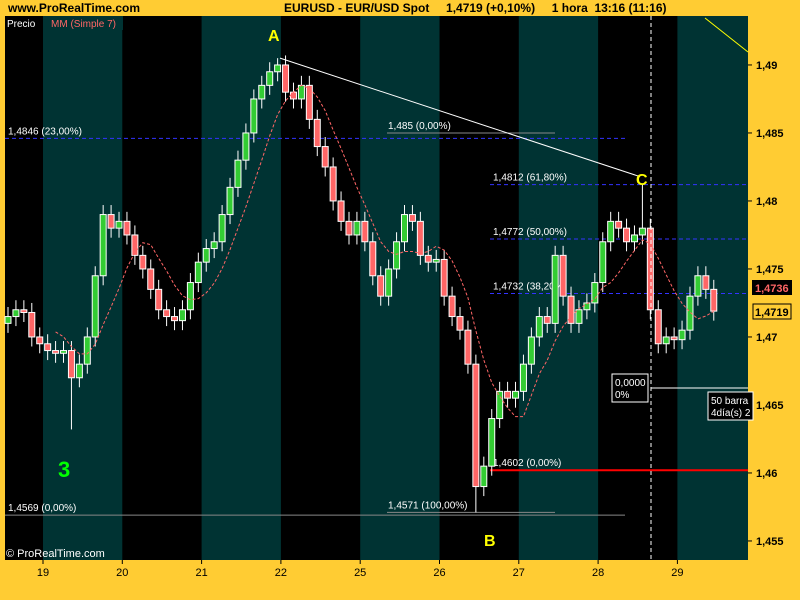 The height and width of the screenshot is (600, 800). What do you see at coordinates (122, 573) in the screenshot?
I see `x-tick-label: 20` at bounding box center [122, 573].